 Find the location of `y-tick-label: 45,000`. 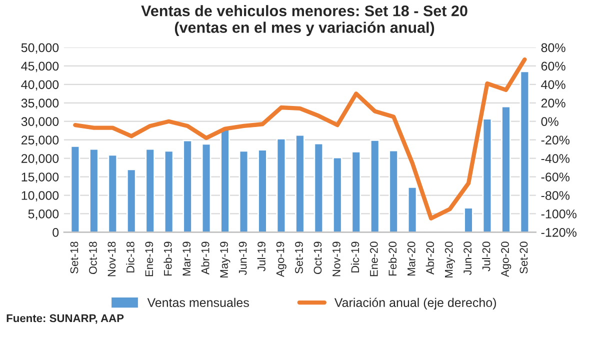

y-tick-label: 45,000 is located at coordinates (40, 67).